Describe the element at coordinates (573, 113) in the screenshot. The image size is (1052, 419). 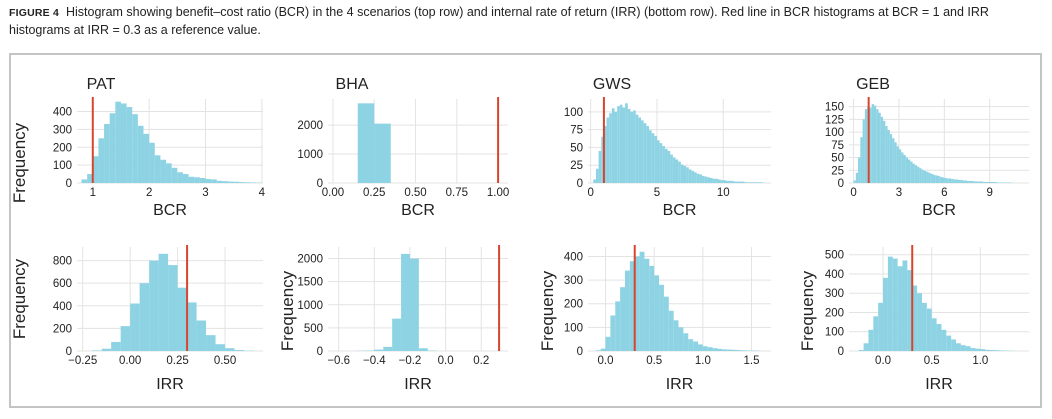
I see `chart-3-y-tick-label: 100` at that location.